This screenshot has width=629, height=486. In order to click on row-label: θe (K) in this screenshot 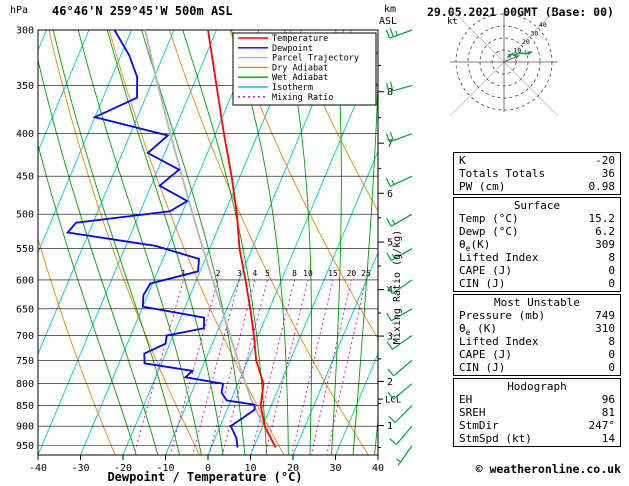, I will do `click(478, 330)`.